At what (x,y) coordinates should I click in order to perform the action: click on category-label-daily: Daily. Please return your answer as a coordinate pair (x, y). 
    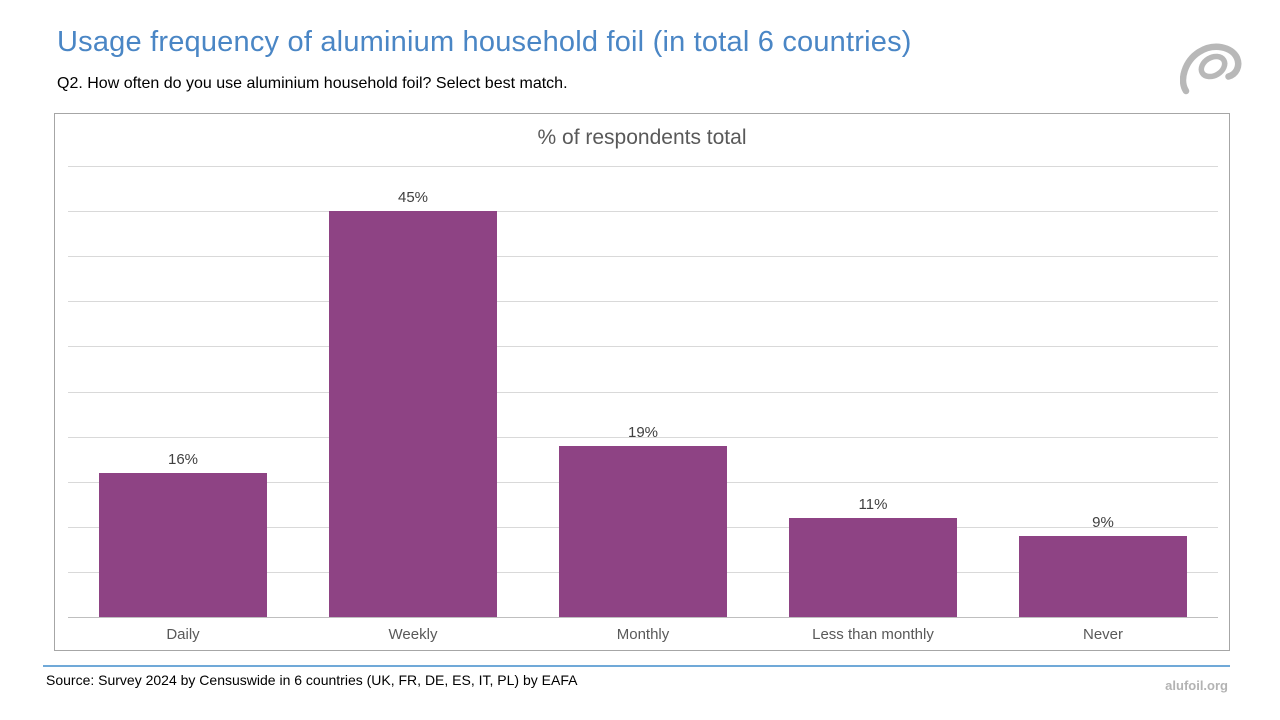
    Looking at the image, I should click on (183, 634).